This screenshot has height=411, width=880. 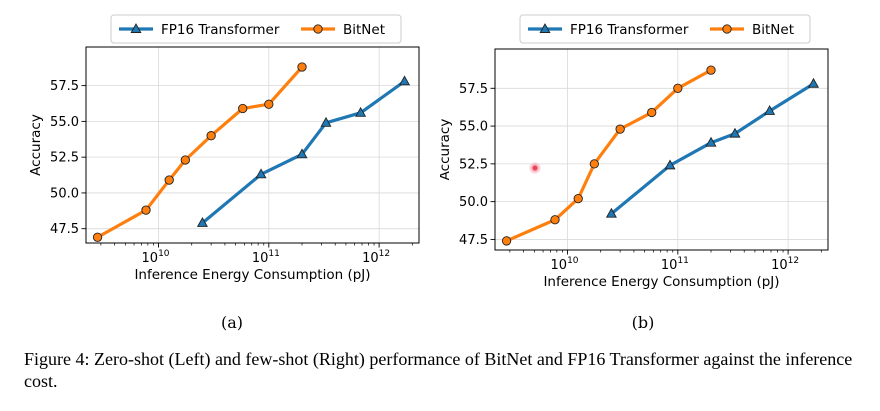 I want to click on subfigure-label-b: (b), so click(x=643, y=322).